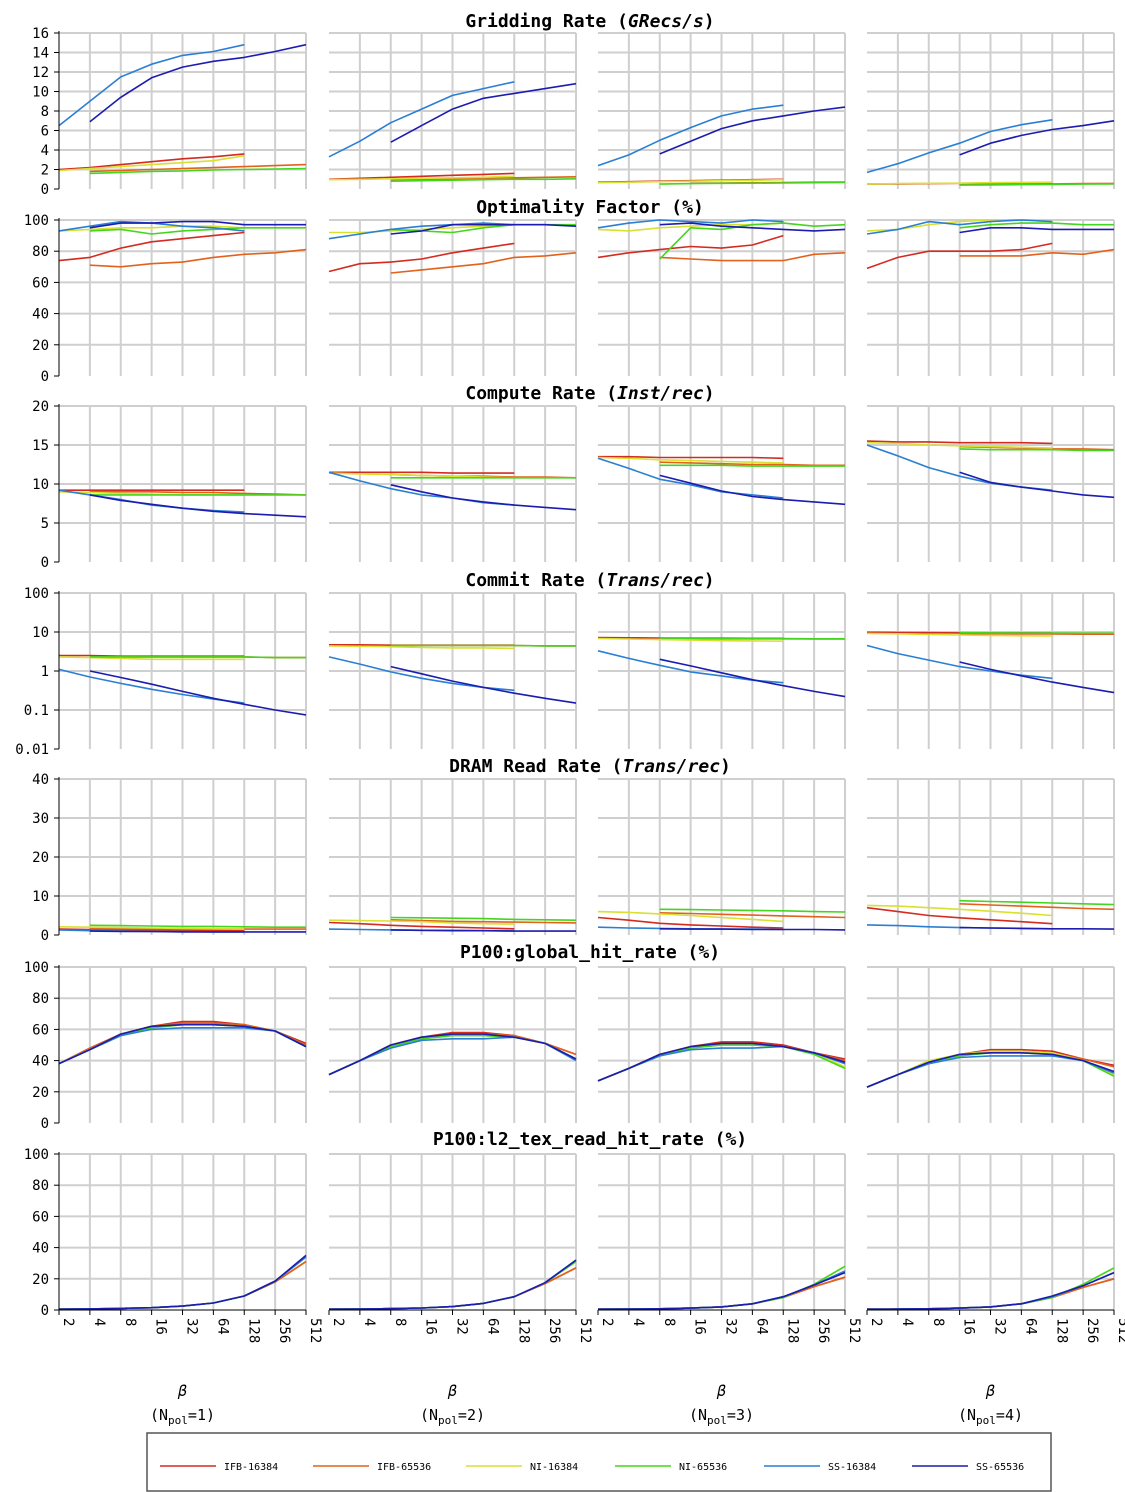 Image resolution: width=1125 pixels, height=1492 pixels. Describe the element at coordinates (579, 952) in the screenshot. I see `row-title-part: P100:global_hit_rate (` at that location.